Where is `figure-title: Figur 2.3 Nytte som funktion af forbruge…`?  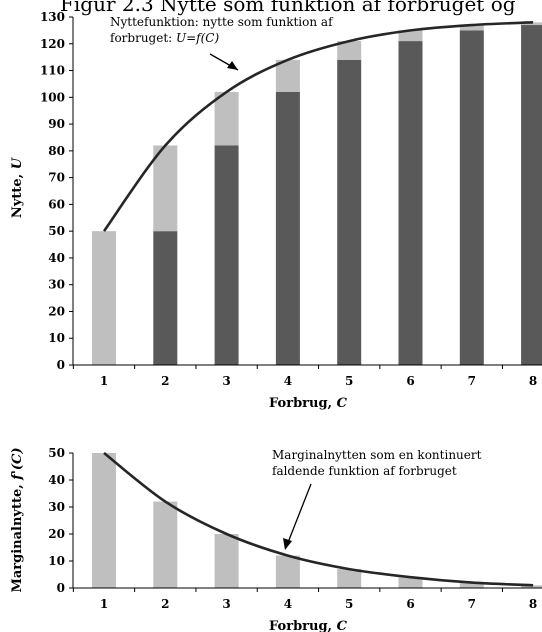 figure-title: Figur 2.3 Nytte som funktion af forbruge… is located at coordinates (288, 8).